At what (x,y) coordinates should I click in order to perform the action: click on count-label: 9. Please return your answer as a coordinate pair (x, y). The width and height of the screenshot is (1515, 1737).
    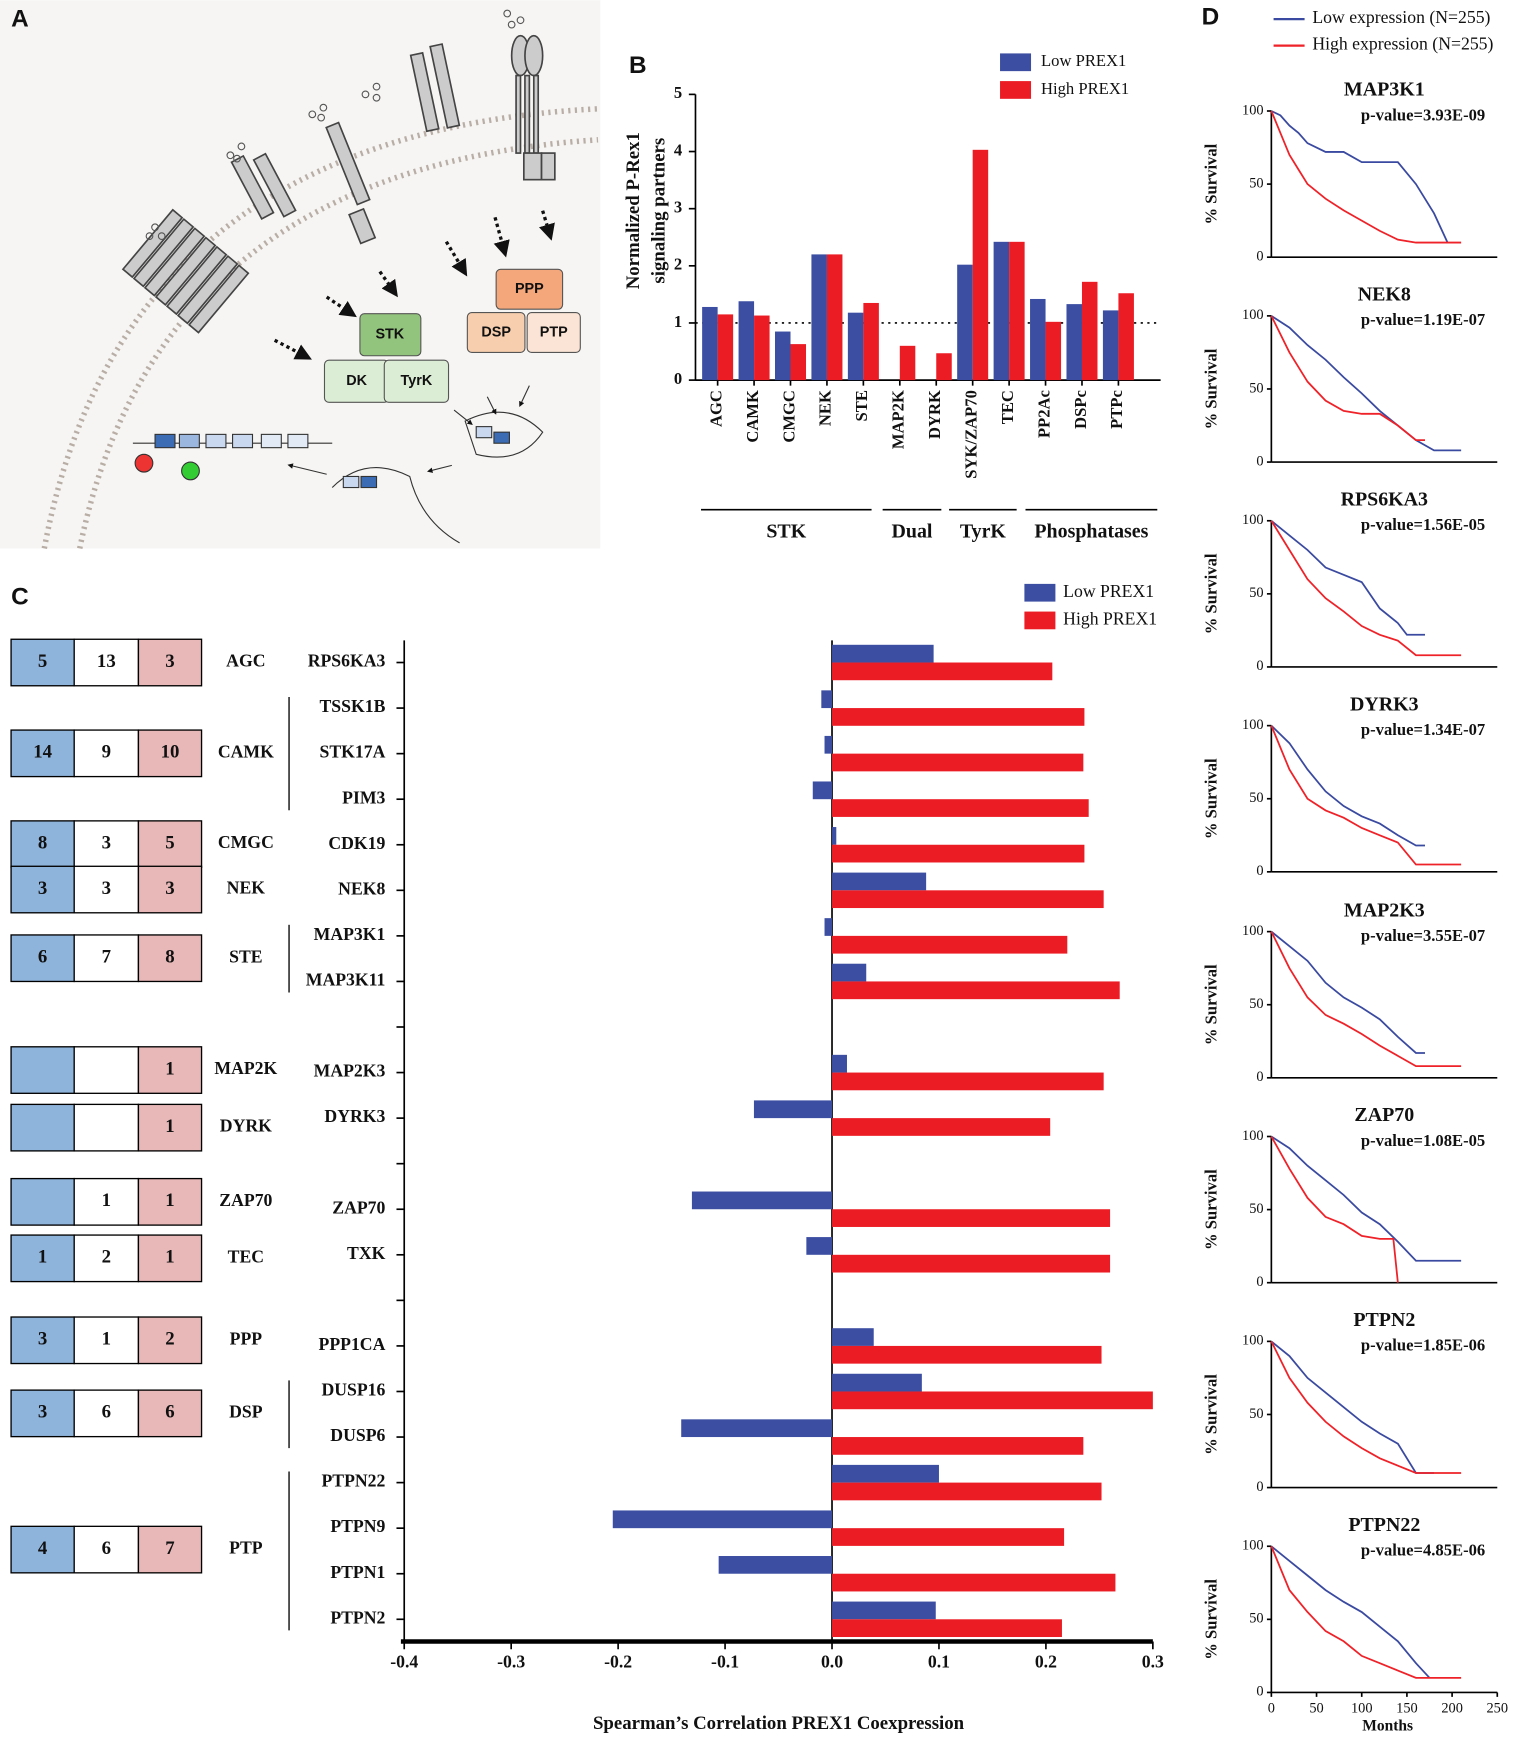
    Looking at the image, I should click on (106, 752).